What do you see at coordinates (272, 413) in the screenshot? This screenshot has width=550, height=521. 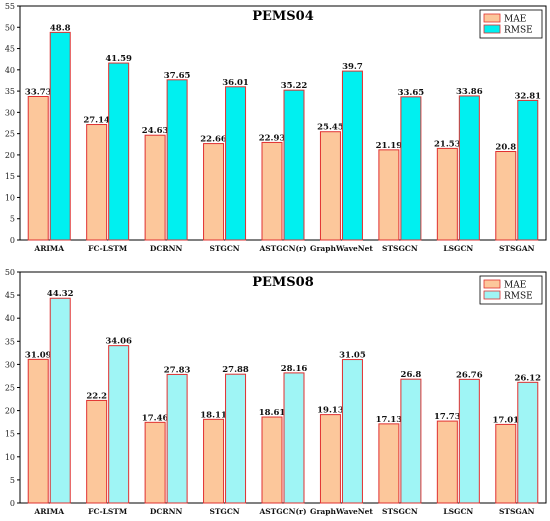 I see `data-label: 18.61` at bounding box center [272, 413].